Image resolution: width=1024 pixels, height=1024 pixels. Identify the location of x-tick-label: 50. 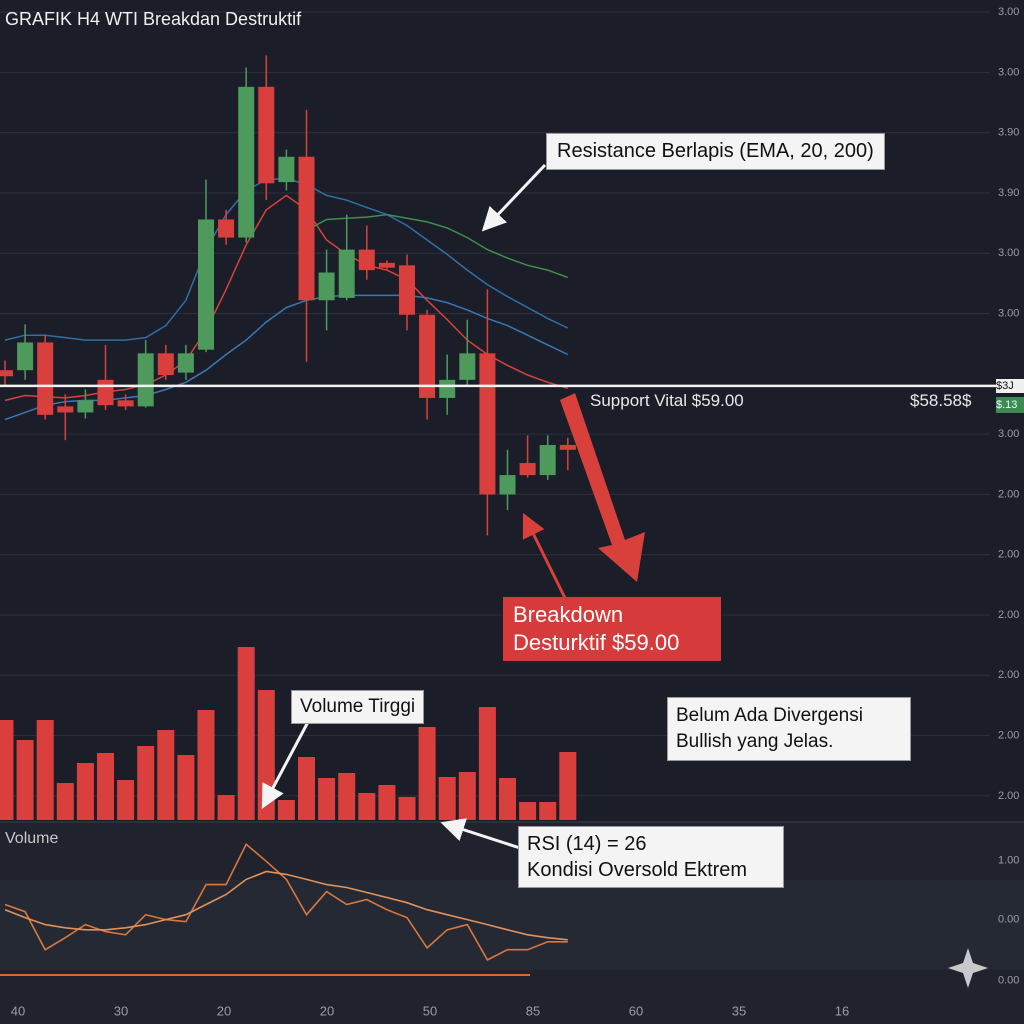
(430, 1010).